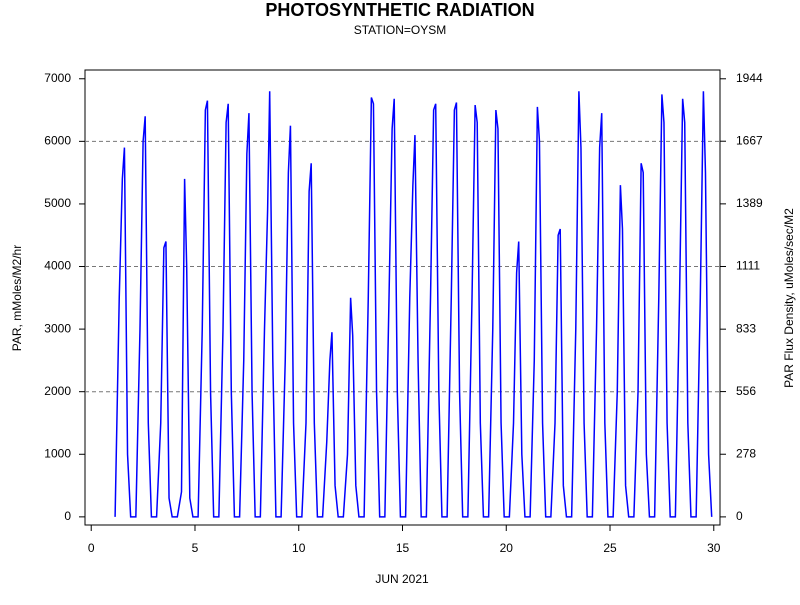 This screenshot has width=800, height=605. I want to click on x-tick-label: 20, so click(507, 548).